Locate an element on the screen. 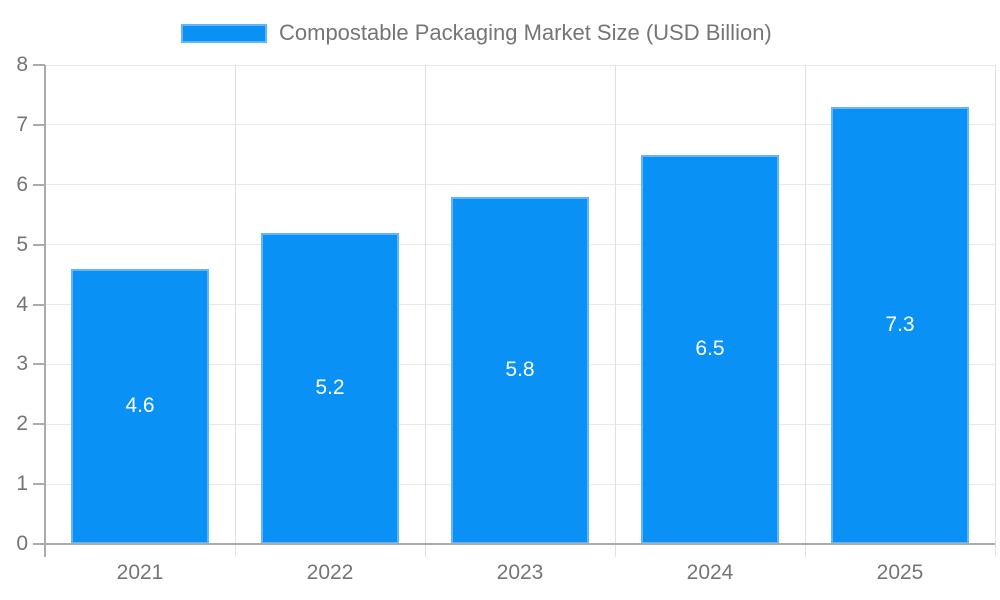 This screenshot has width=1000, height=600. bar-value-label: 4.6 is located at coordinates (140, 406).